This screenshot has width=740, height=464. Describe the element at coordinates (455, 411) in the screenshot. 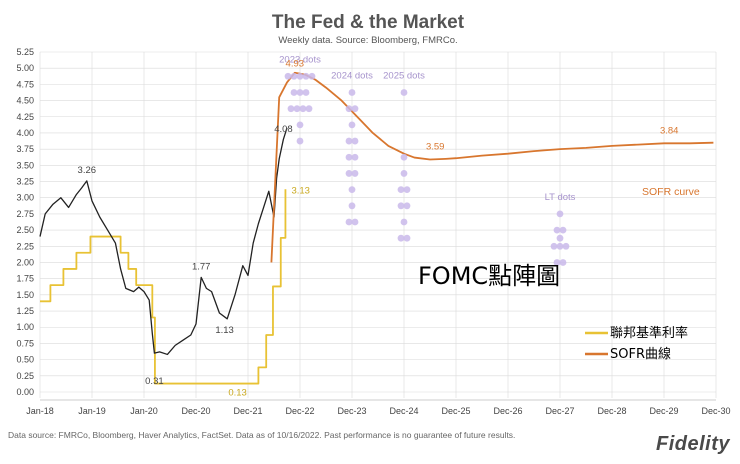

I see `x-tick-label: Dec-25` at that location.